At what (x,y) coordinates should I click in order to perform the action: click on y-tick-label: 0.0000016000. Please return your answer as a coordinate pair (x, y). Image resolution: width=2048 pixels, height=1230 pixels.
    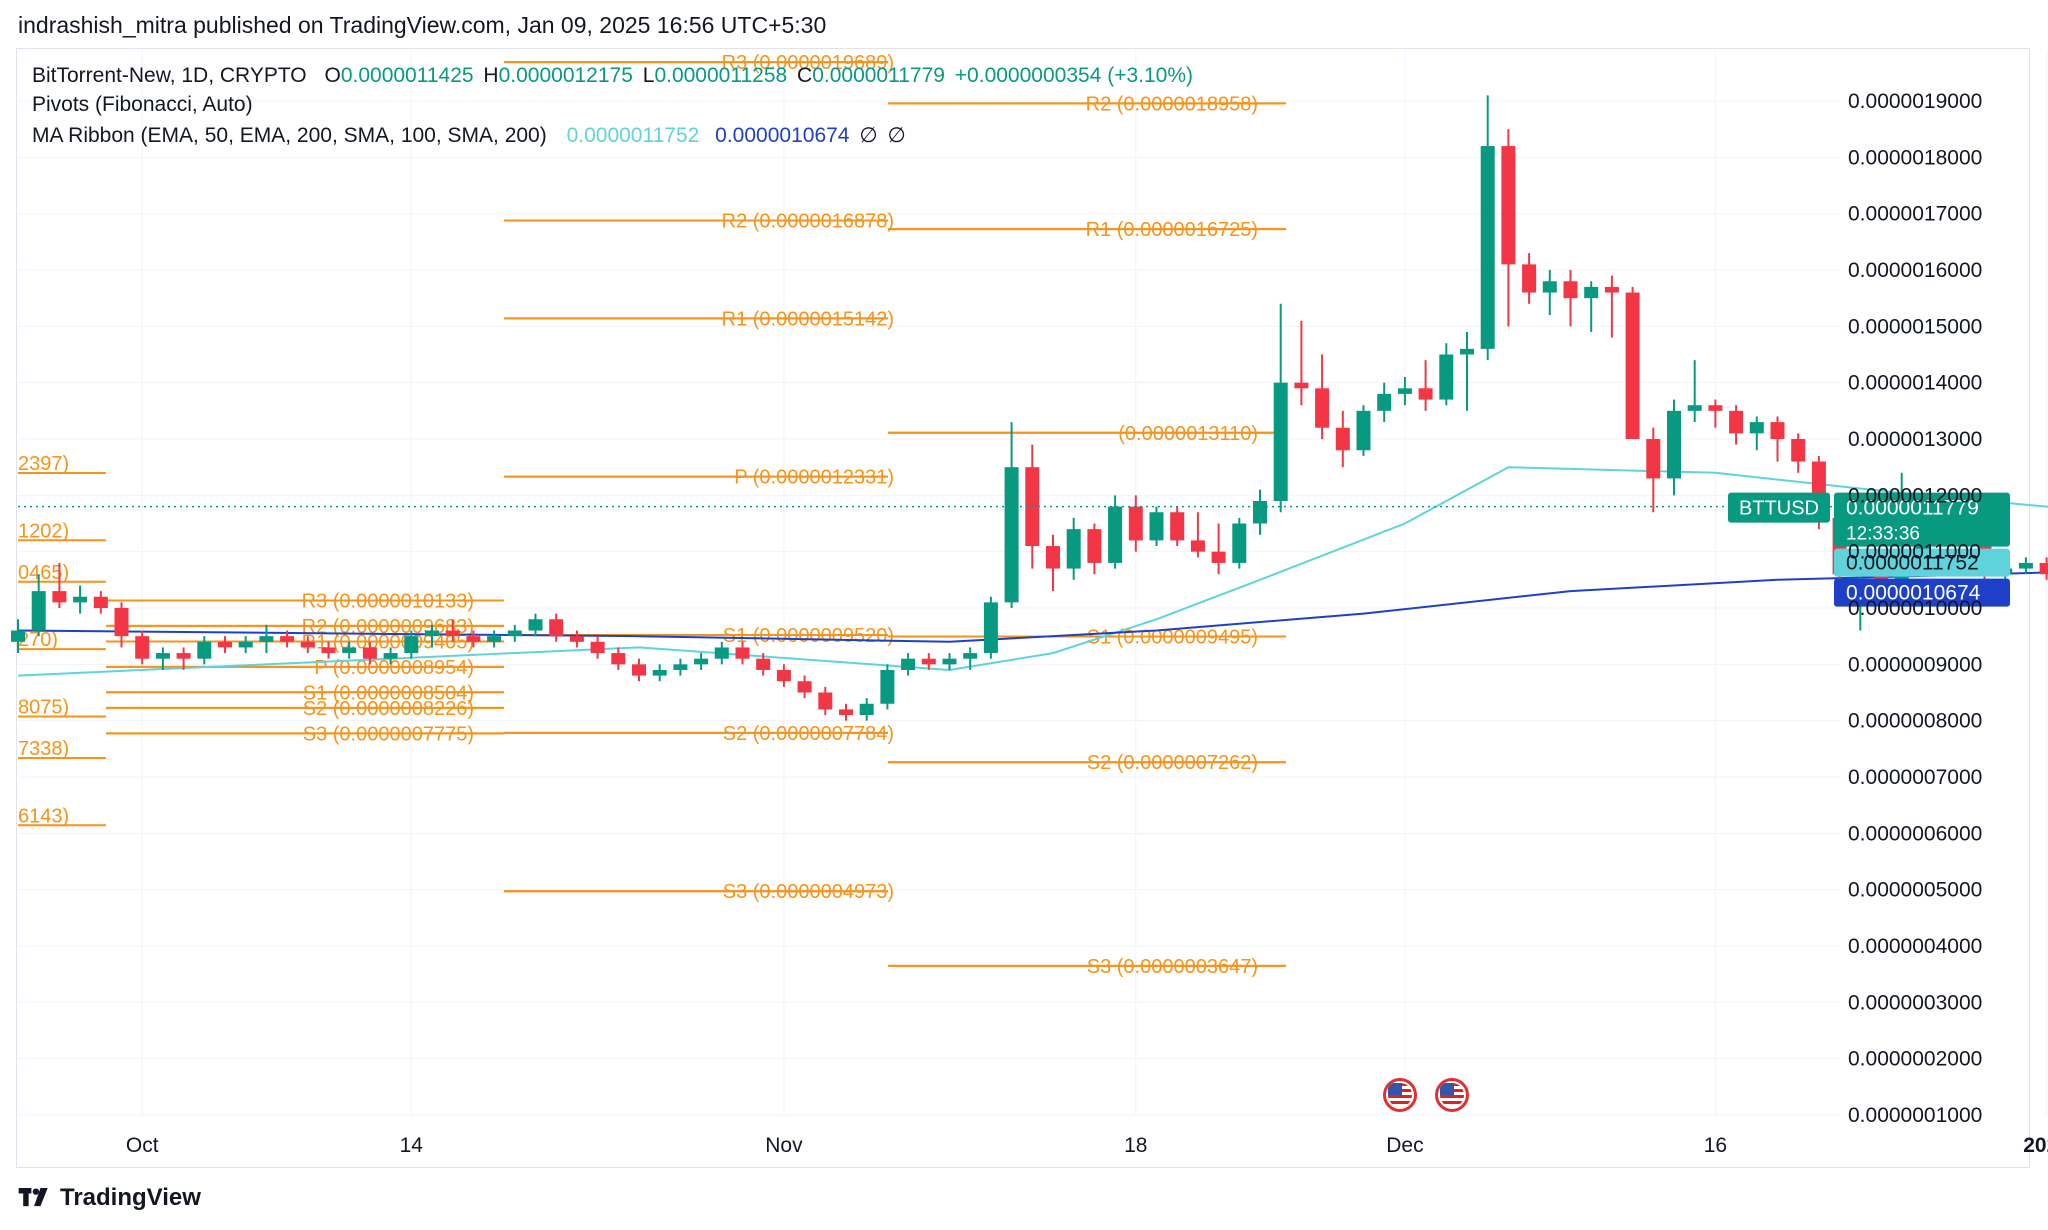
    Looking at the image, I should click on (1915, 270).